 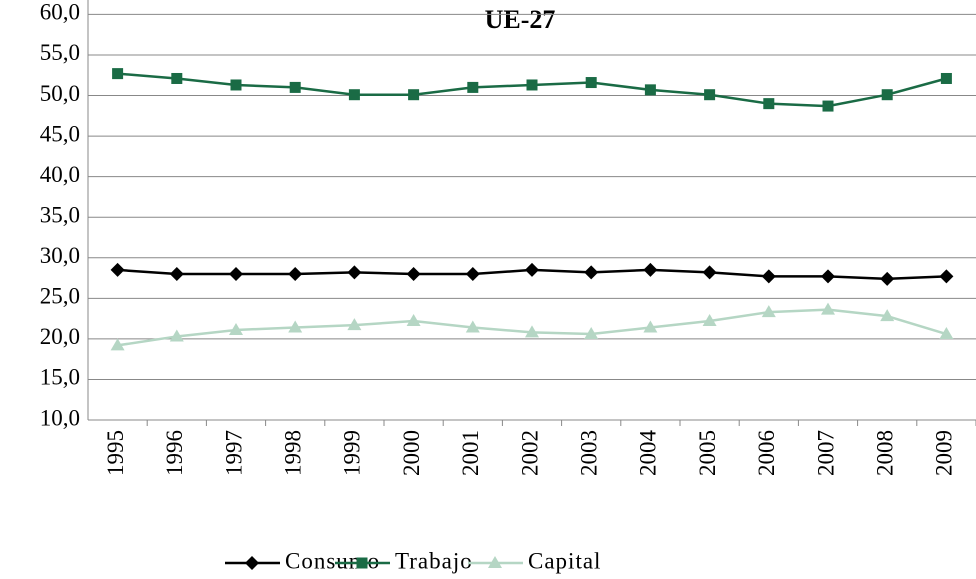 What do you see at coordinates (60, 133) in the screenshot?
I see `y-tick-label: 45,0` at bounding box center [60, 133].